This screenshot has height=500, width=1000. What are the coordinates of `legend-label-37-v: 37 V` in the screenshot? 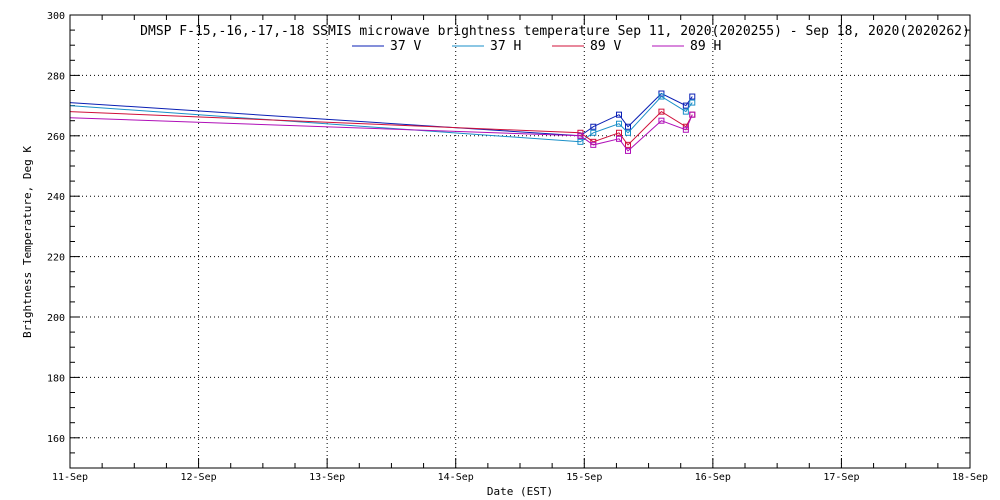 It's located at (405, 46).